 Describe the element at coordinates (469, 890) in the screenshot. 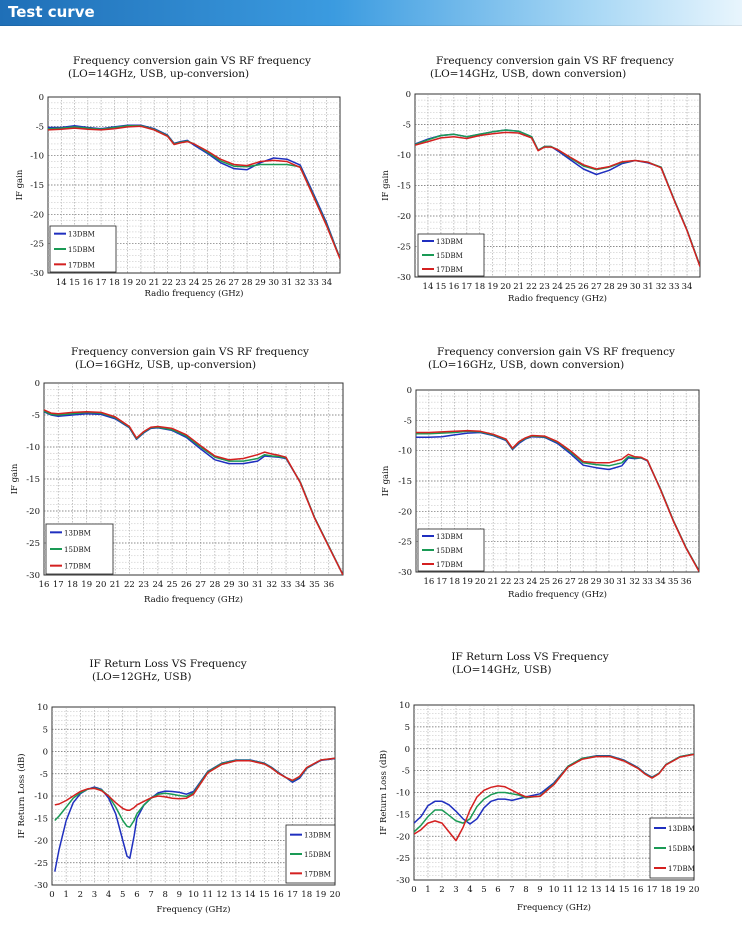

I see `x-tick-label: 4` at that location.